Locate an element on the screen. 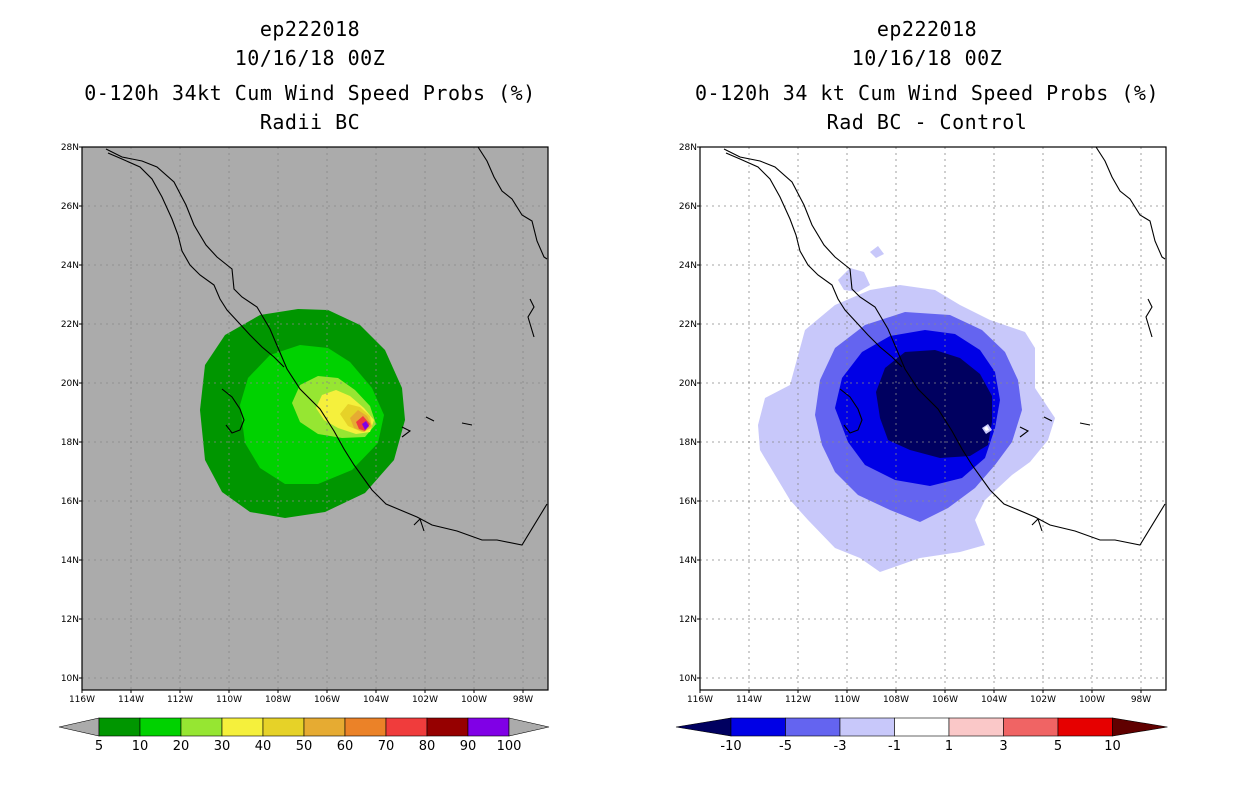  colorbar-label: -10 is located at coordinates (730, 746).